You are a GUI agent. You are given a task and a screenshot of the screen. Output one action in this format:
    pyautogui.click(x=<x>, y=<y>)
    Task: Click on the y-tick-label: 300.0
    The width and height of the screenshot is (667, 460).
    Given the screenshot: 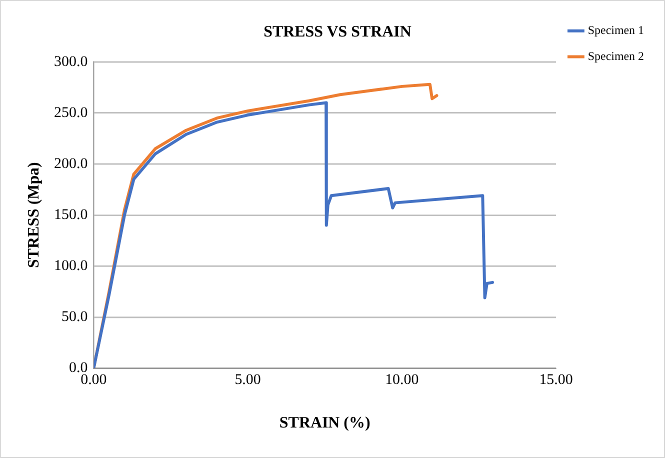 What is the action you would take?
    pyautogui.click(x=71, y=62)
    